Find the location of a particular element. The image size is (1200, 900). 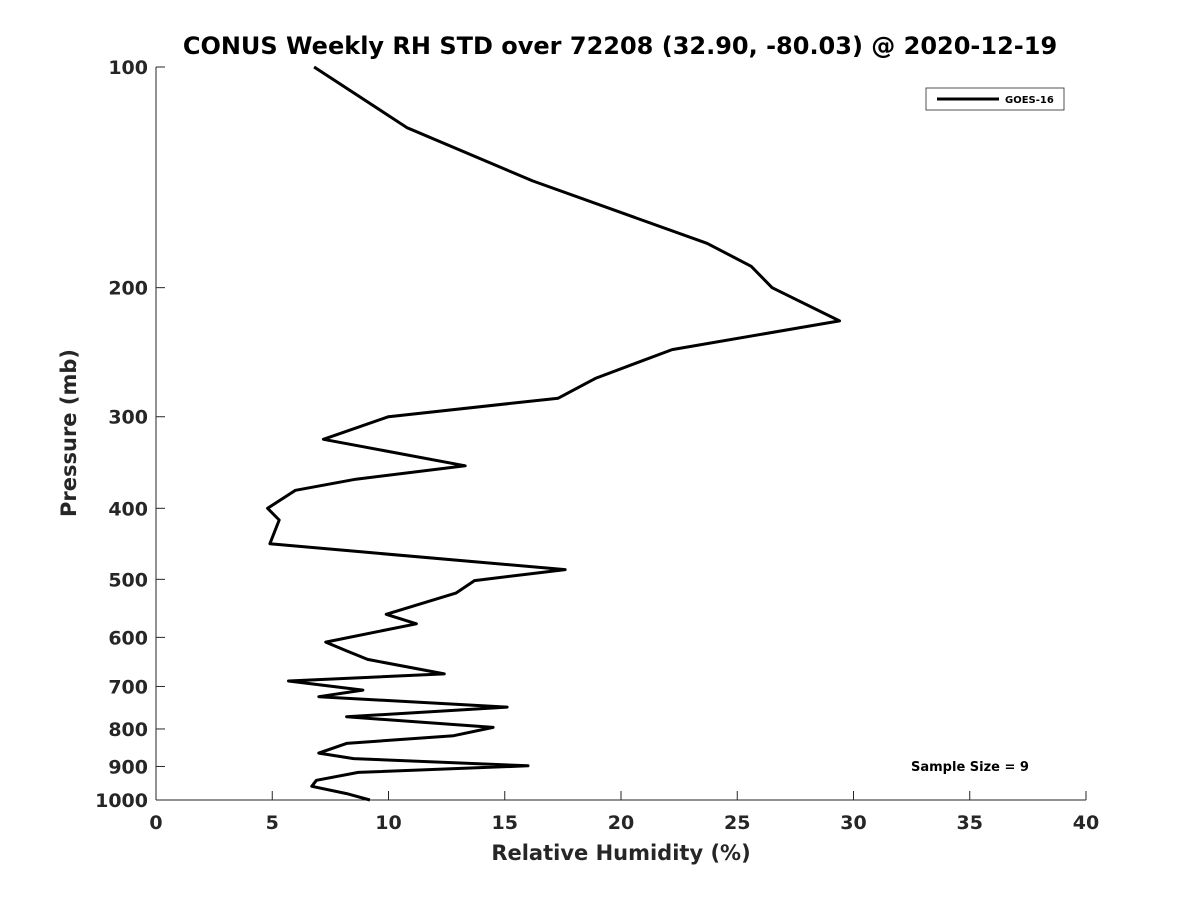

y-tick-label: 700 is located at coordinates (128, 687).